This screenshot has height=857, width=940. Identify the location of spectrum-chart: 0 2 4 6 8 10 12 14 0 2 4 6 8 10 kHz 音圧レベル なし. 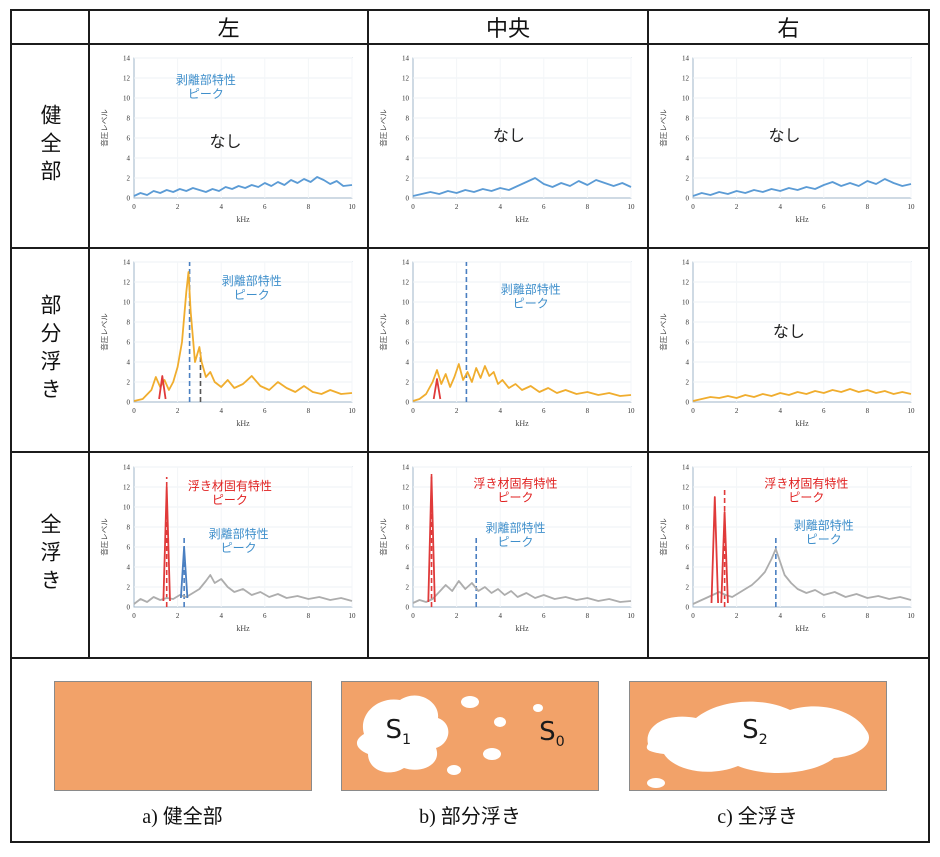
(786, 344).